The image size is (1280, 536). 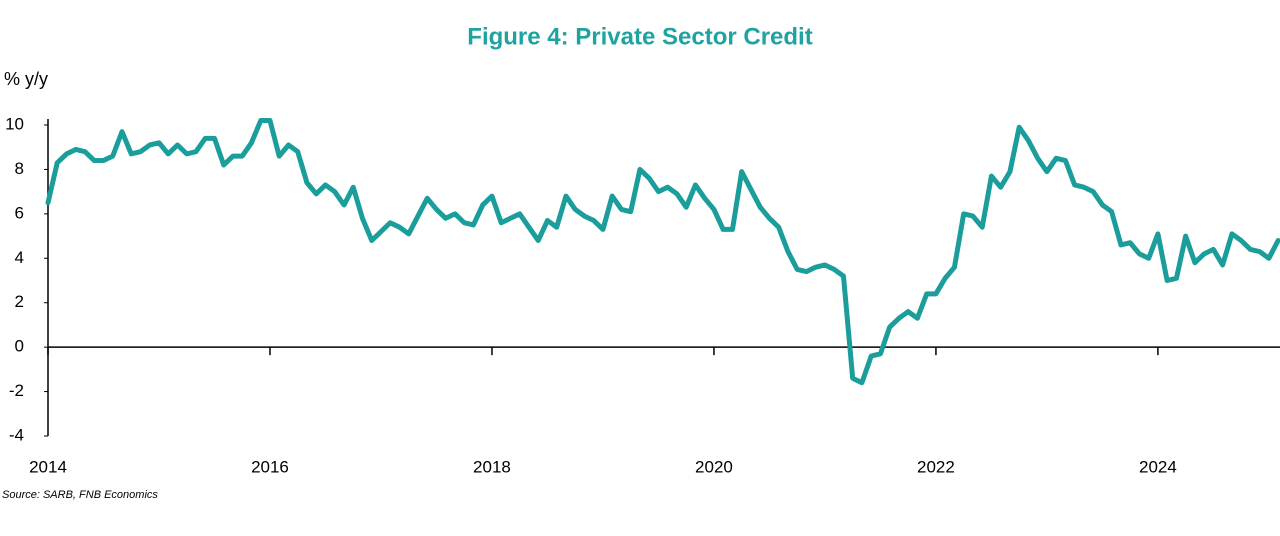 What do you see at coordinates (1158, 466) in the screenshot?
I see `x-tick-label: 2024` at bounding box center [1158, 466].